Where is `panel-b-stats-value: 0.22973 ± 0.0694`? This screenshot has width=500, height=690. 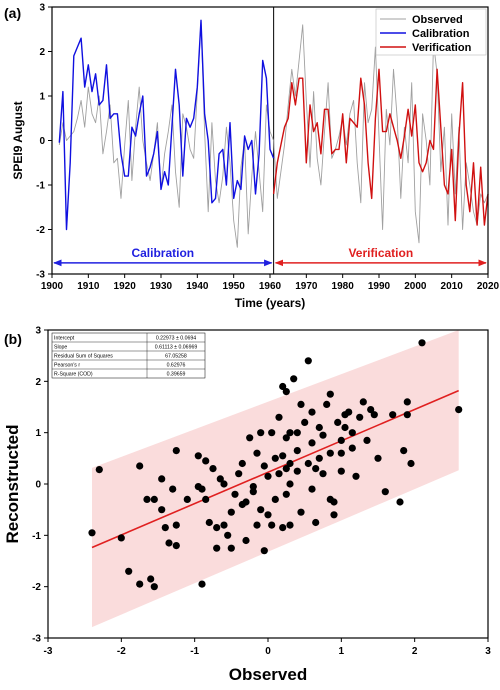 panel-b-stats-value: 0.22973 ± 0.0694 is located at coordinates (176, 338).